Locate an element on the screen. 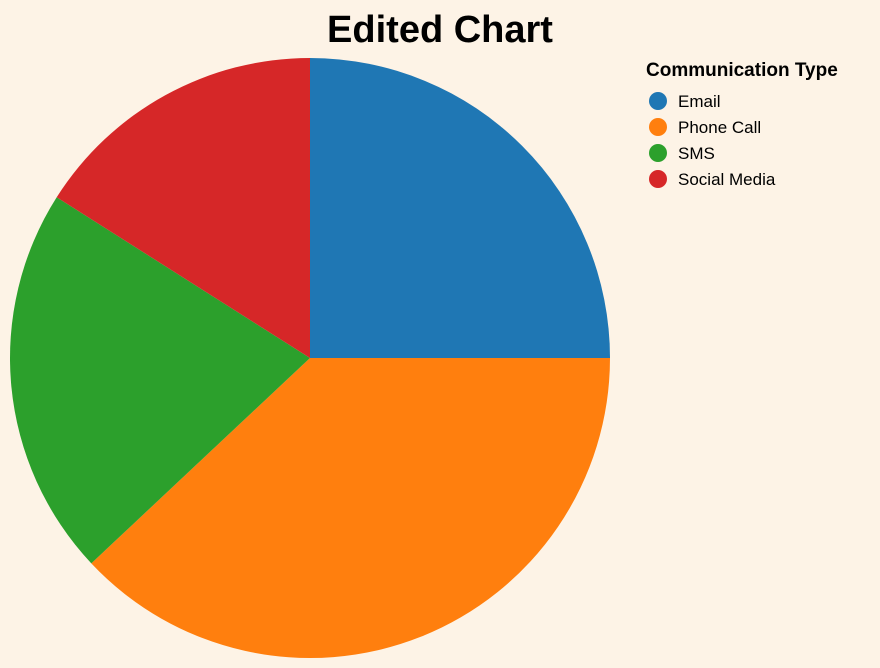 The height and width of the screenshot is (668, 880). legend-item-sms: SMS is located at coordinates (682, 153).